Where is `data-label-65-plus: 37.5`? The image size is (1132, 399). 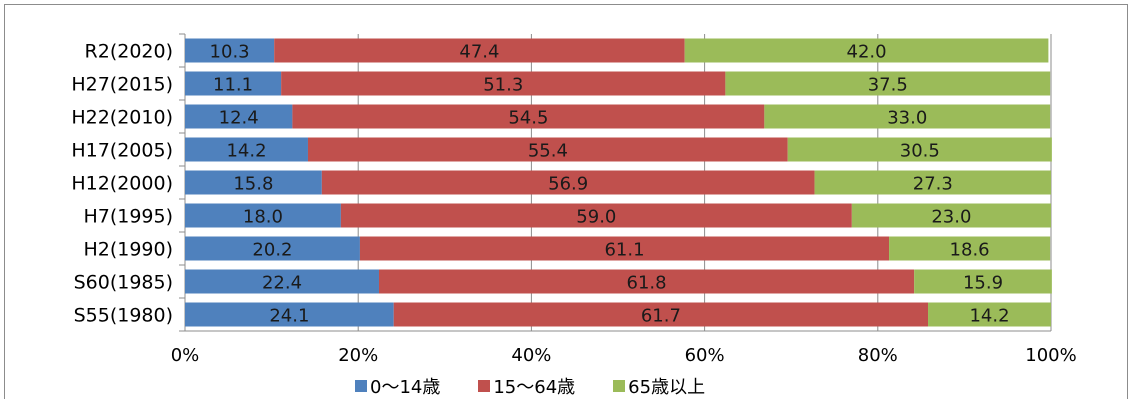 data-label-65-plus: 37.5 is located at coordinates (888, 85).